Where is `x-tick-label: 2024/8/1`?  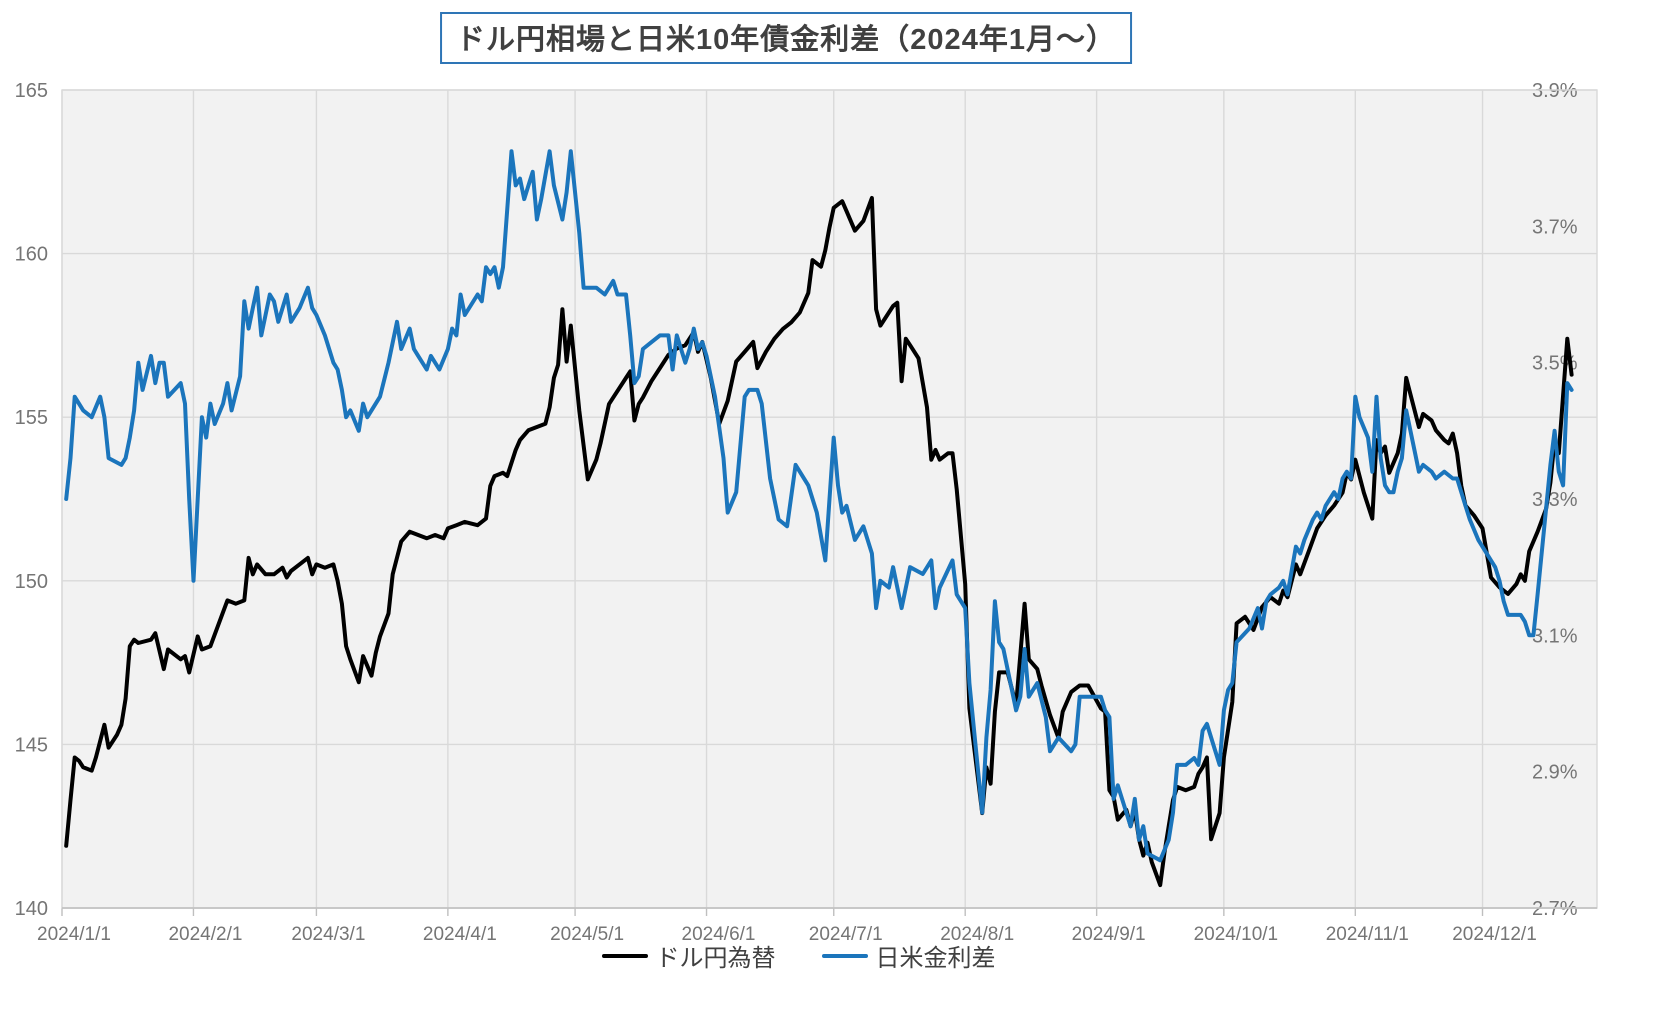 x-tick-label: 2024/8/1 is located at coordinates (977, 934).